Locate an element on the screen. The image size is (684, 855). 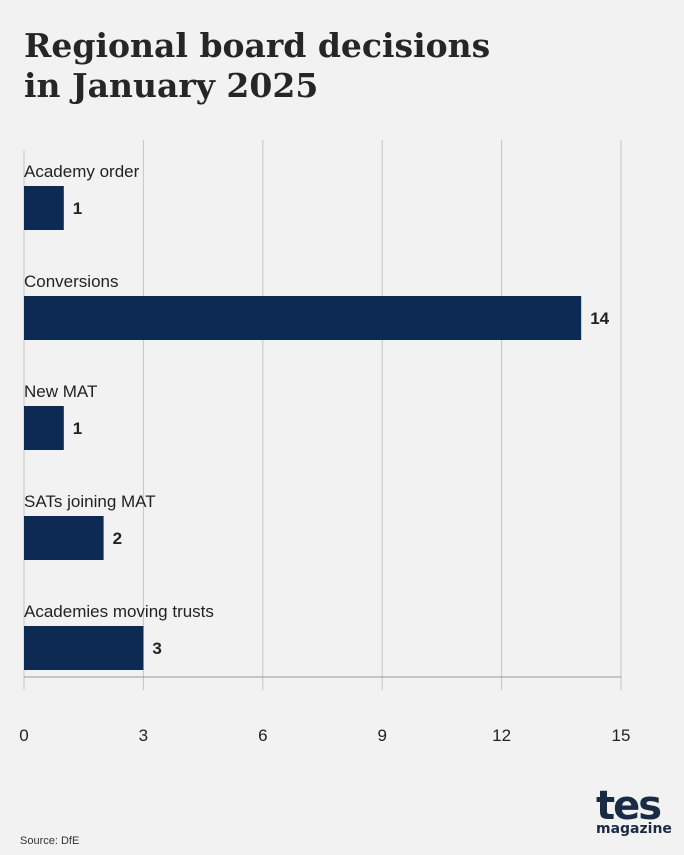
value-label: 3 is located at coordinates (156, 648).